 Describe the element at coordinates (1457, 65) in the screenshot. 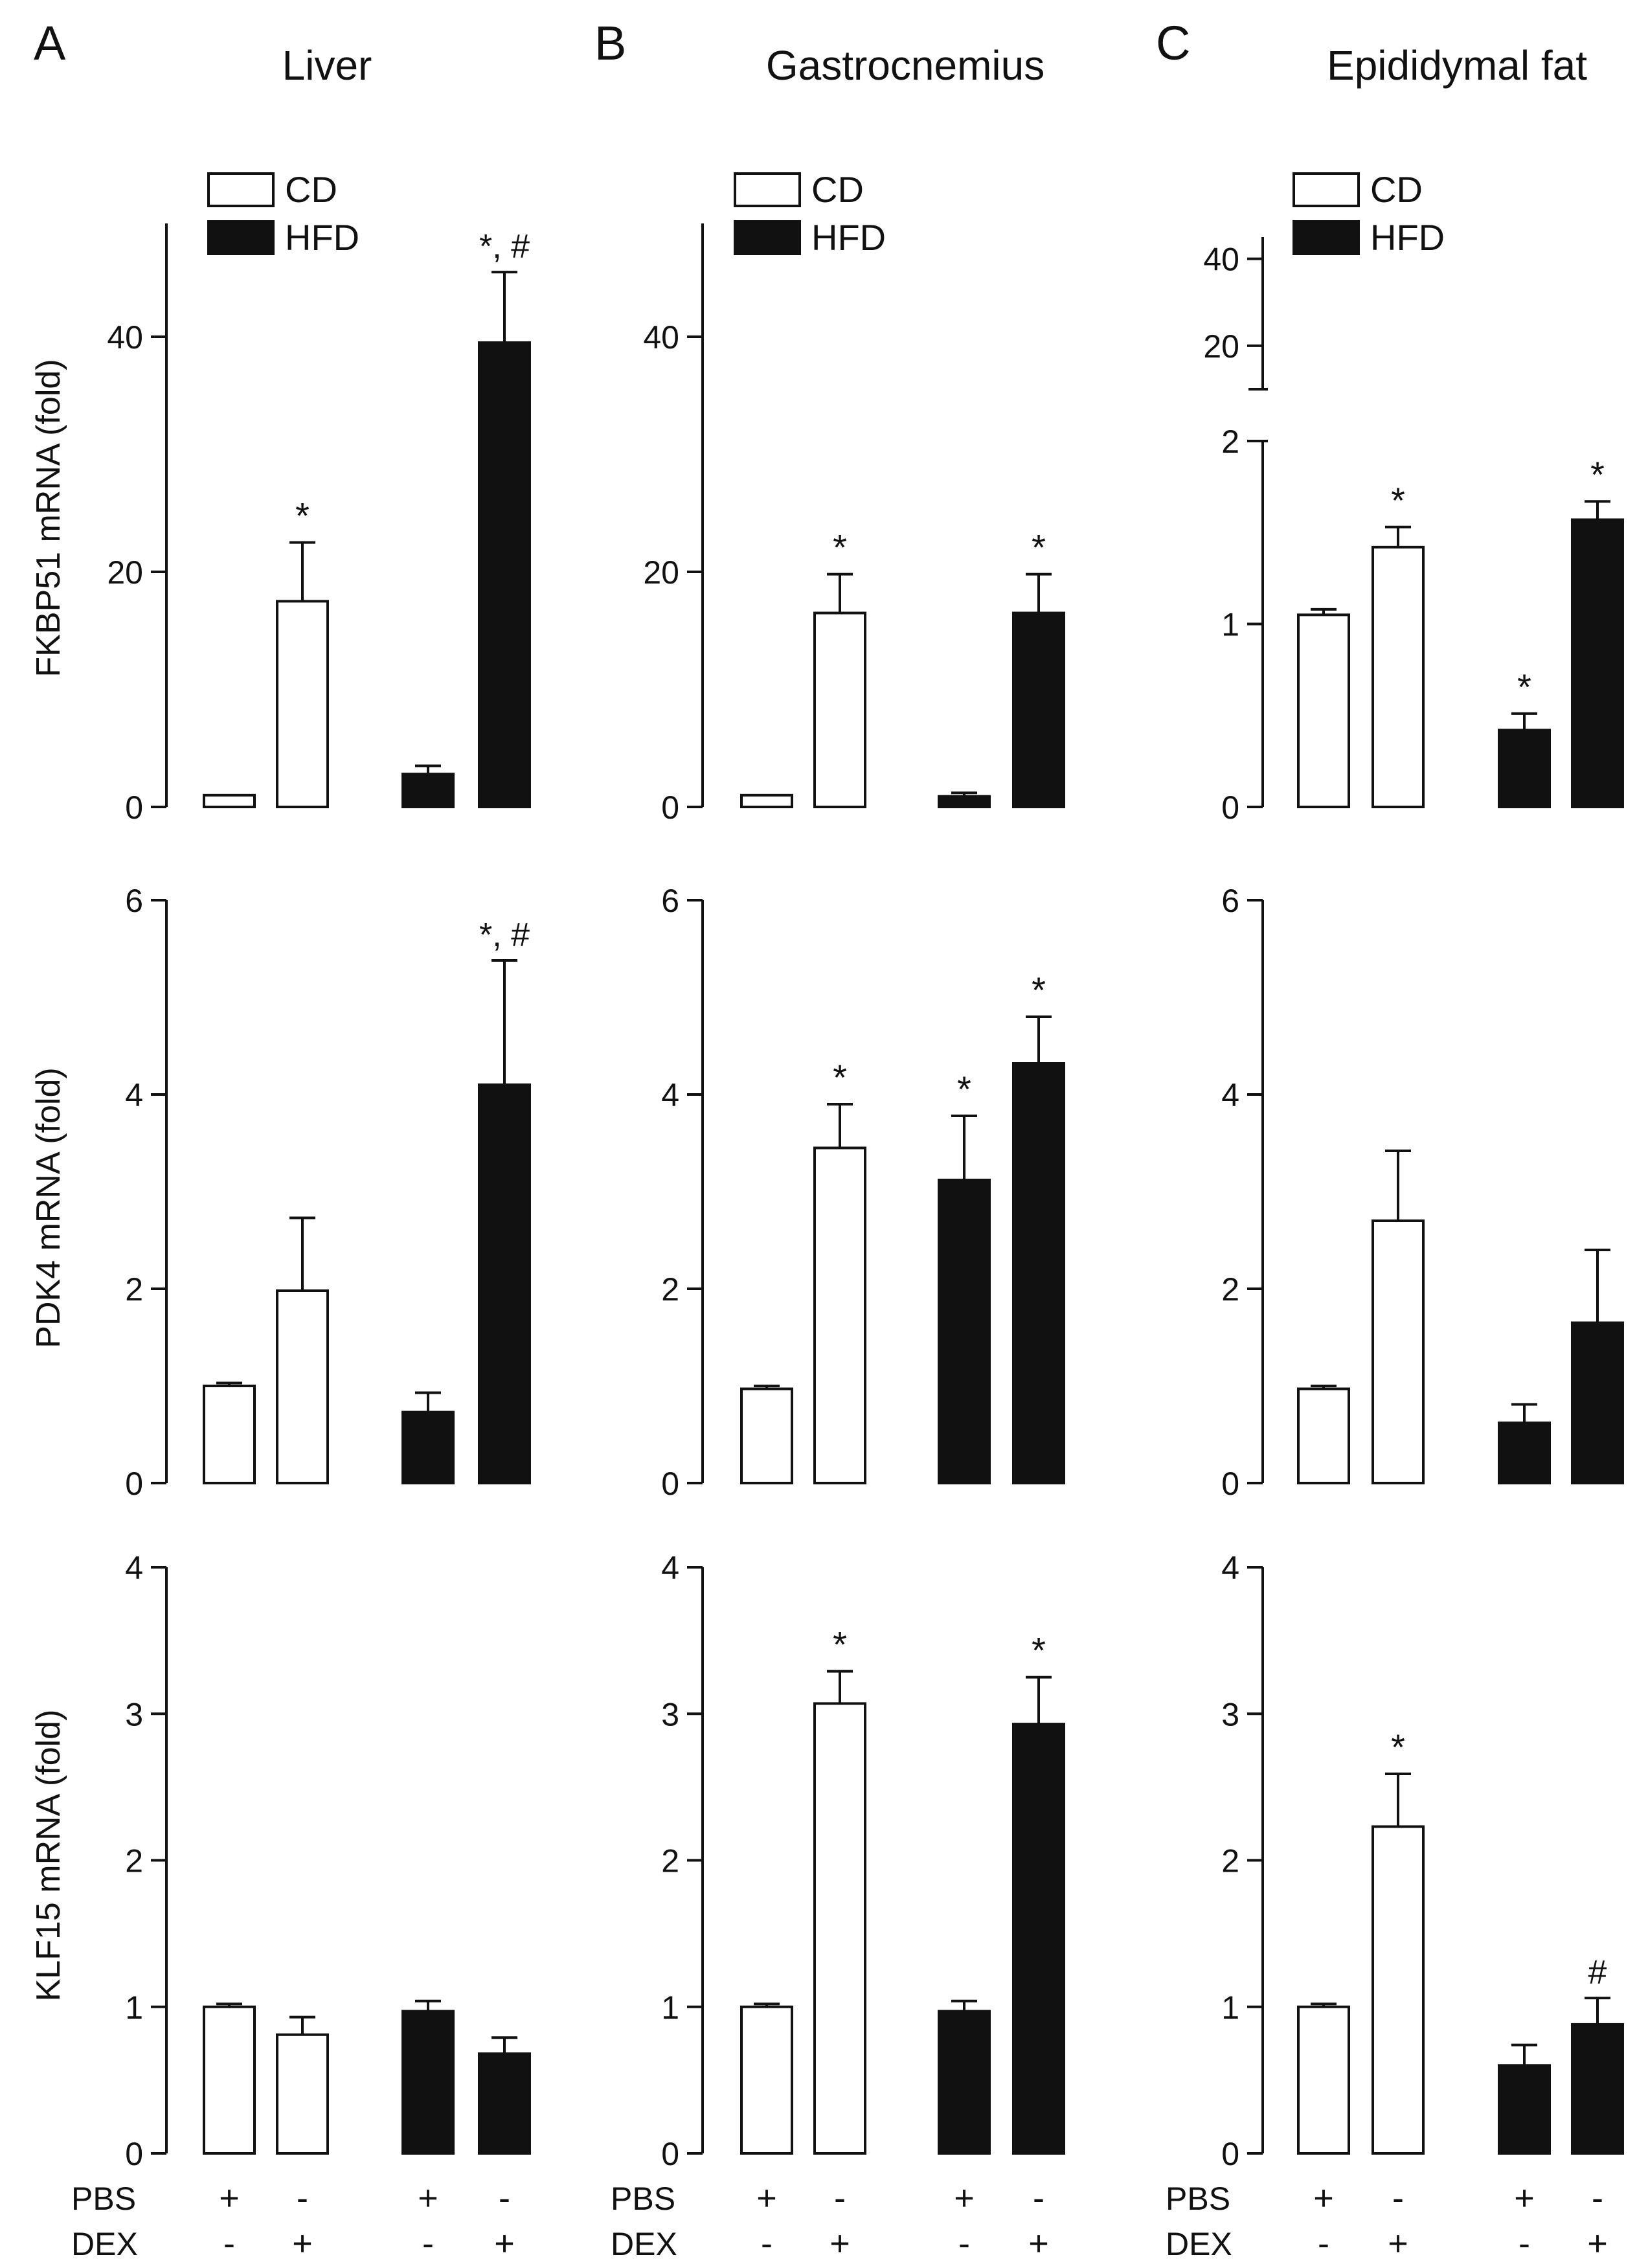

I see `title-epididymal-fat: Epididymal fat` at that location.